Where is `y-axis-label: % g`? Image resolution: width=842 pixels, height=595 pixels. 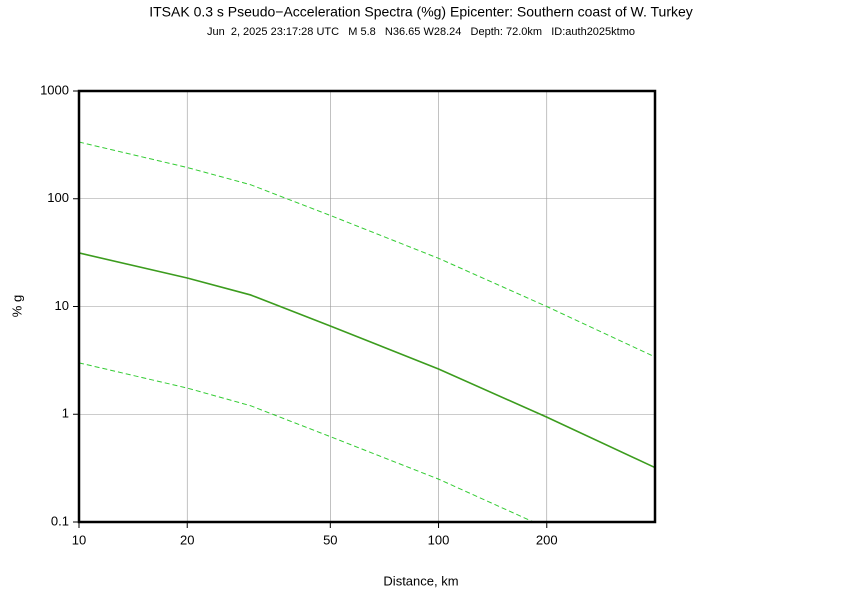 y-axis-label: % g is located at coordinates (16, 306).